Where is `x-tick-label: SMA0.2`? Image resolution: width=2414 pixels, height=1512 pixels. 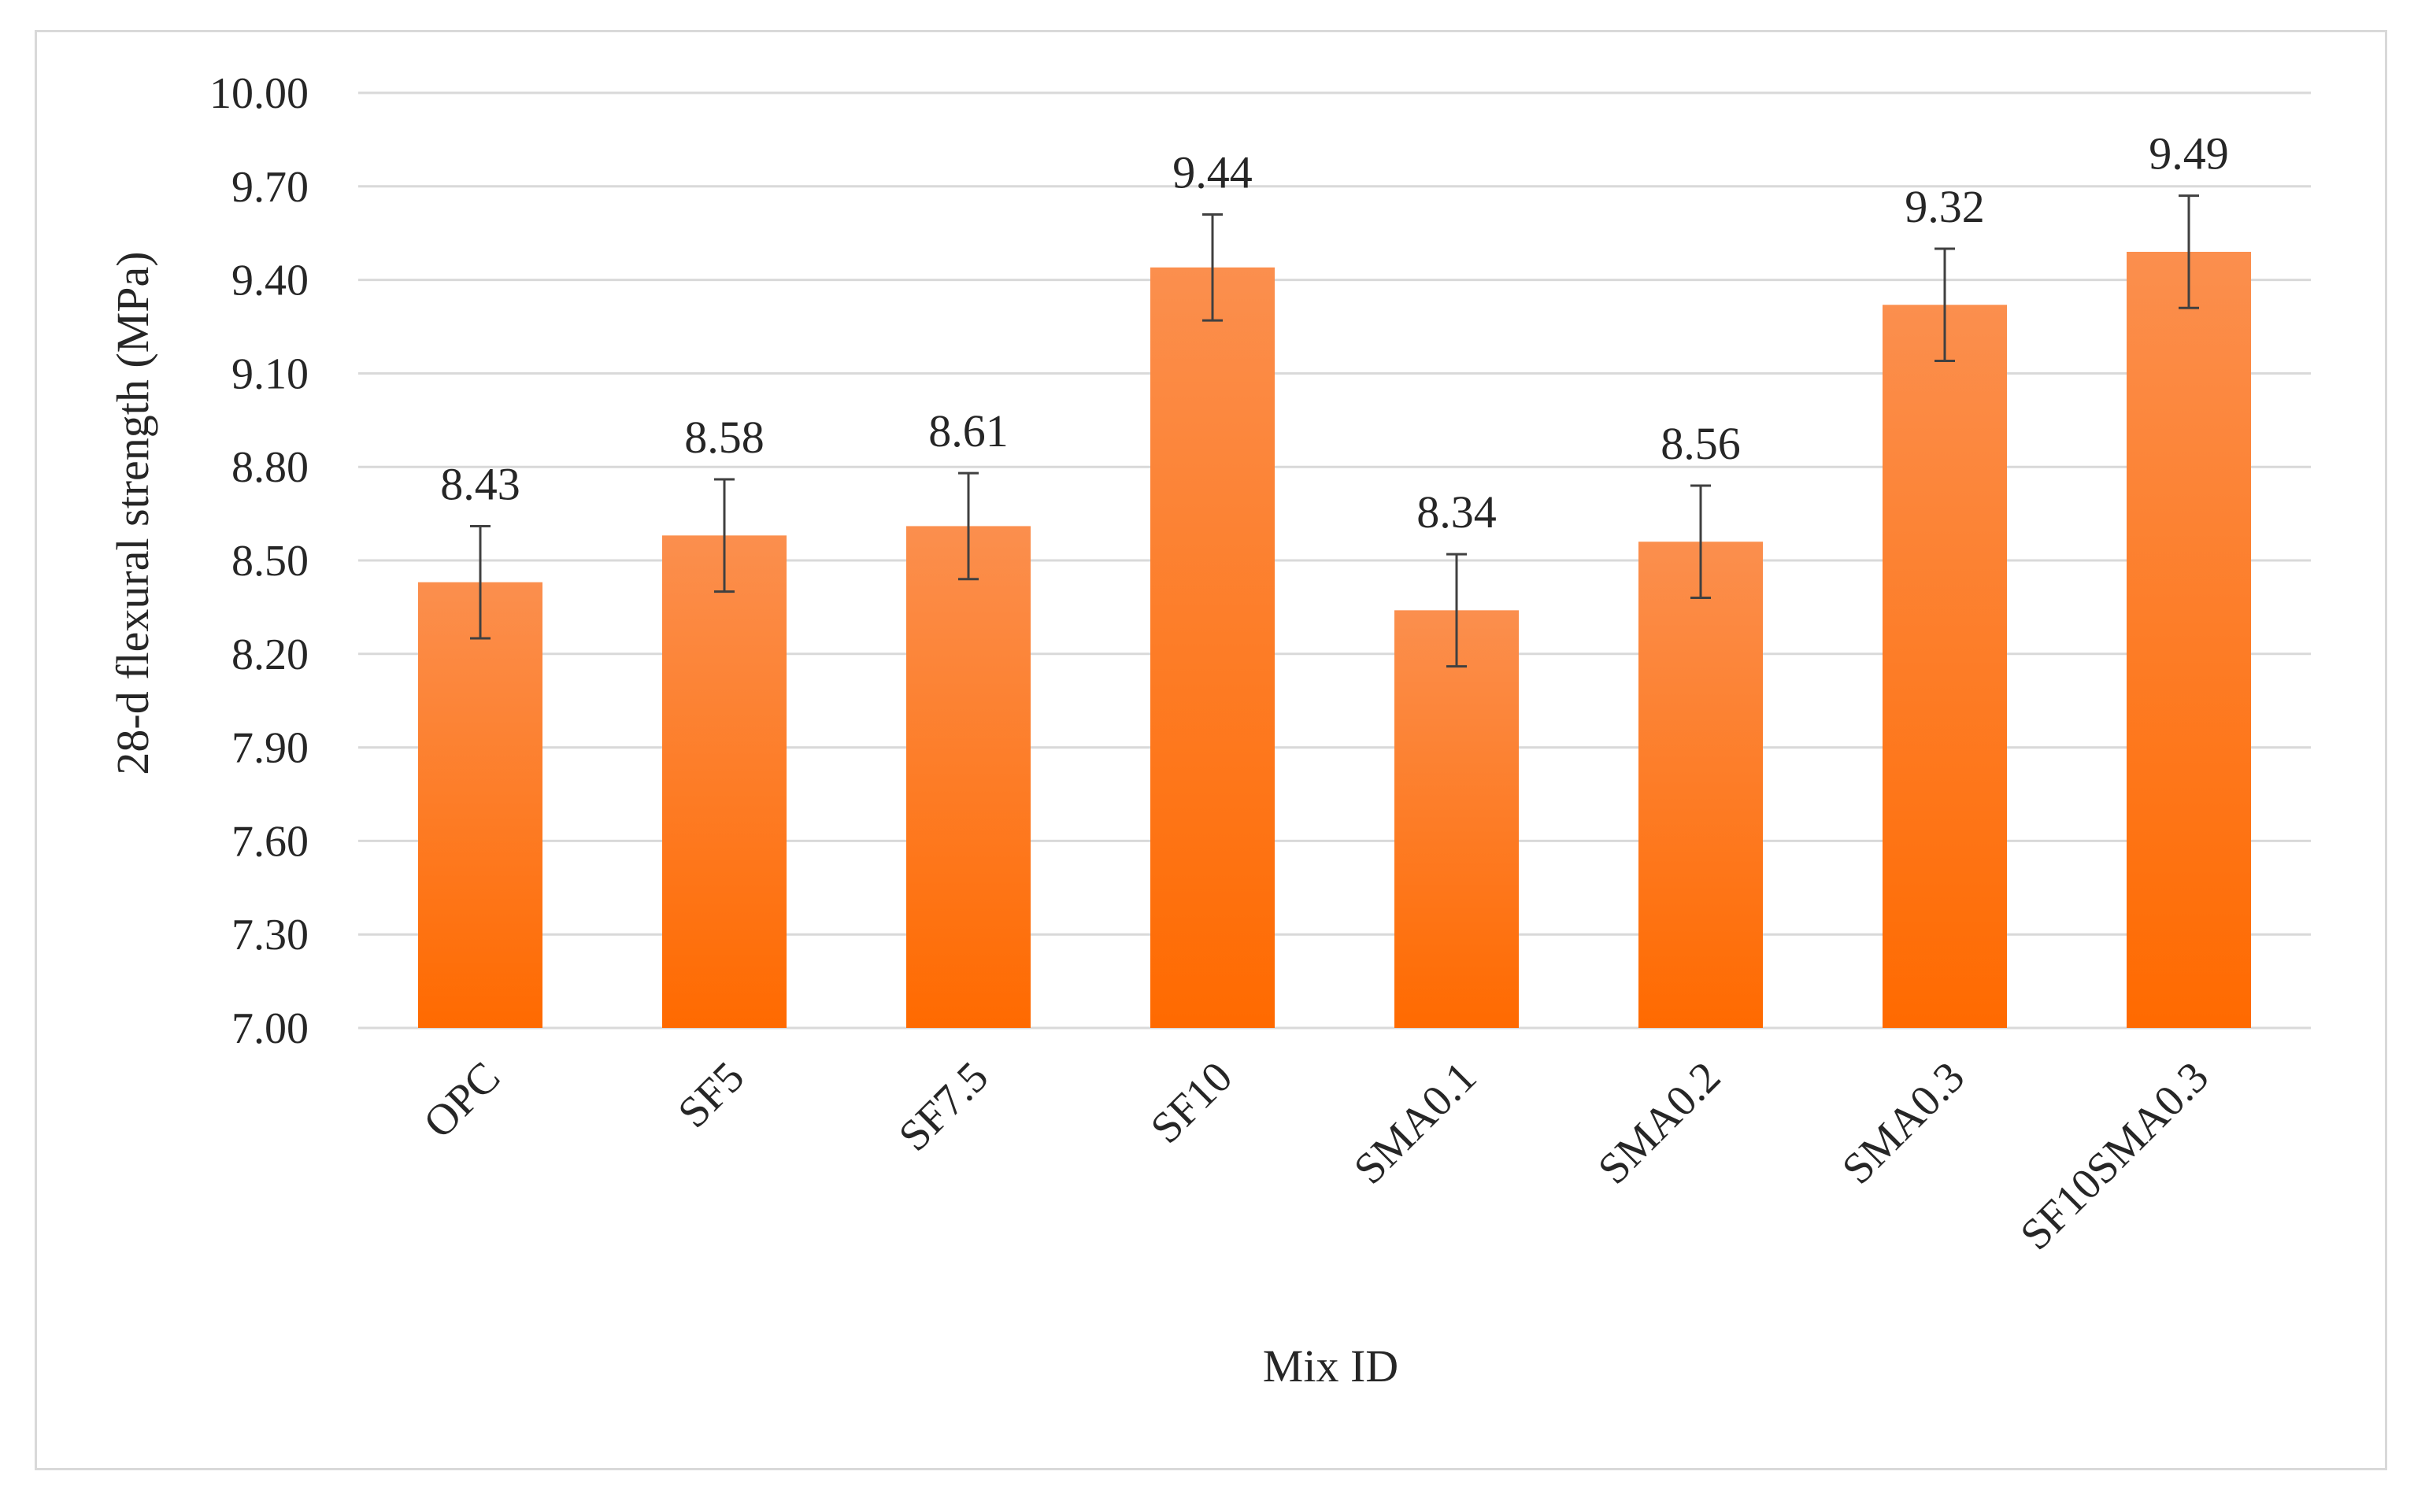
x-tick-label: SMA0.2 is located at coordinates (1659, 1122).